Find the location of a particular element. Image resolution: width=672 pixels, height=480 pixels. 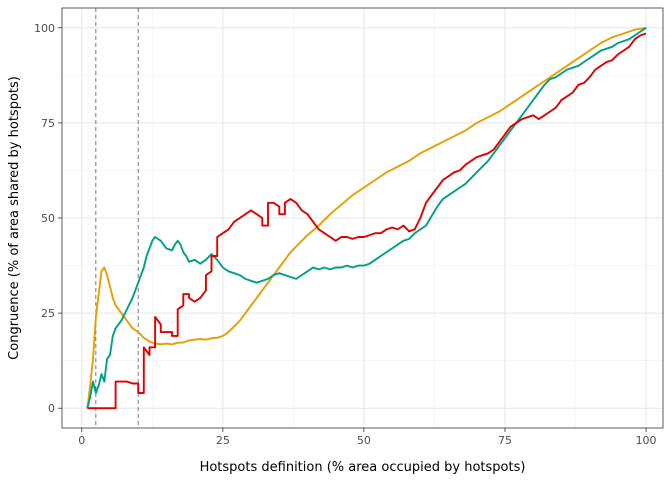

x-tick-label: 50 is located at coordinates (364, 440).